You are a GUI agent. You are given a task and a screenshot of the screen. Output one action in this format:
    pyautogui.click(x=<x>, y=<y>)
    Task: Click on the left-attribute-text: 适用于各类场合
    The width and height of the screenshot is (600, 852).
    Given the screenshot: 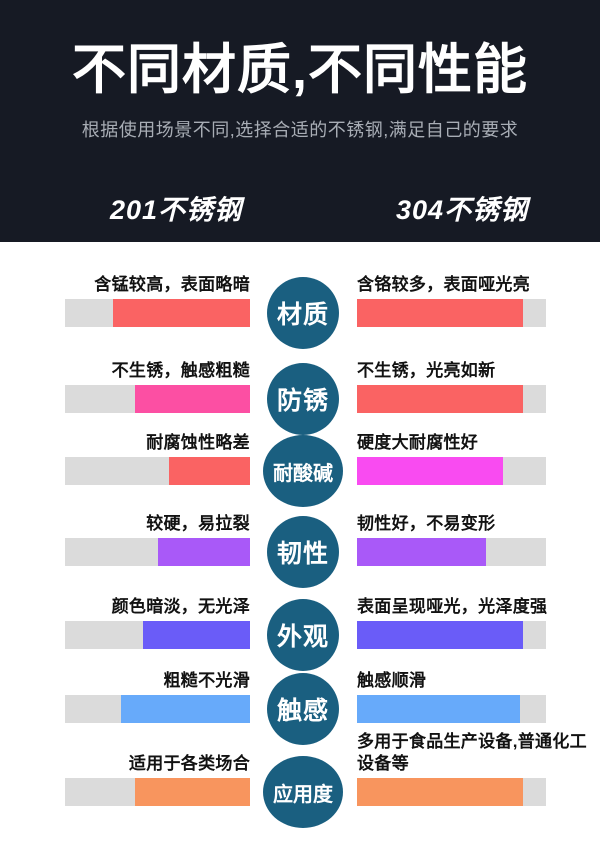 What is the action you would take?
    pyautogui.click(x=189, y=763)
    